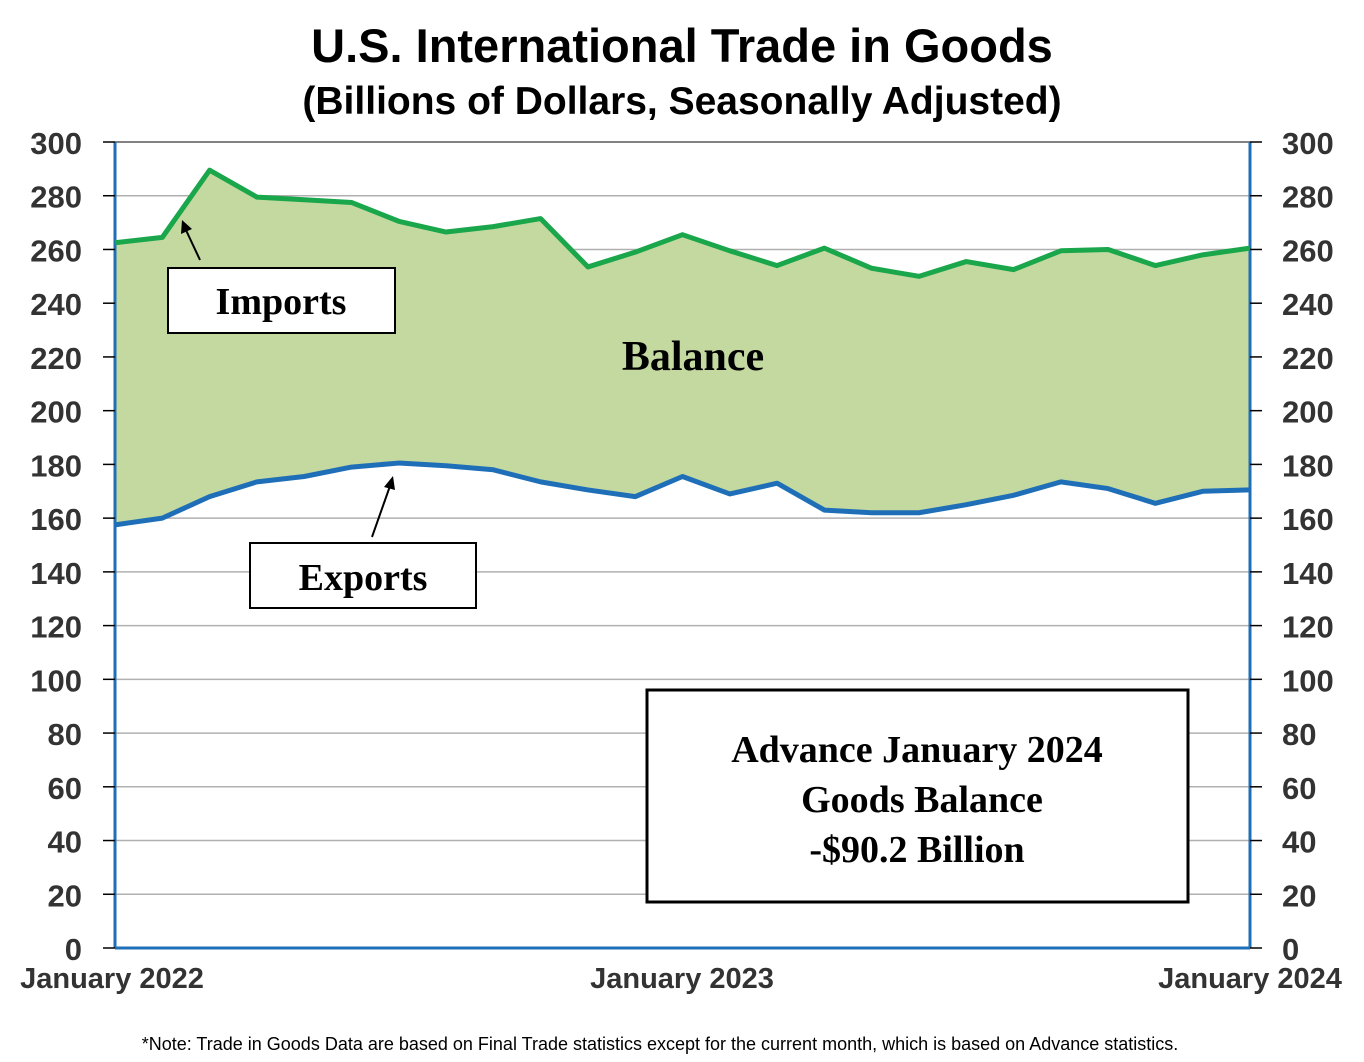 This screenshot has width=1364, height=1062. Describe the element at coordinates (922, 800) in the screenshot. I see `annotation-line2: Goods Balance` at that location.